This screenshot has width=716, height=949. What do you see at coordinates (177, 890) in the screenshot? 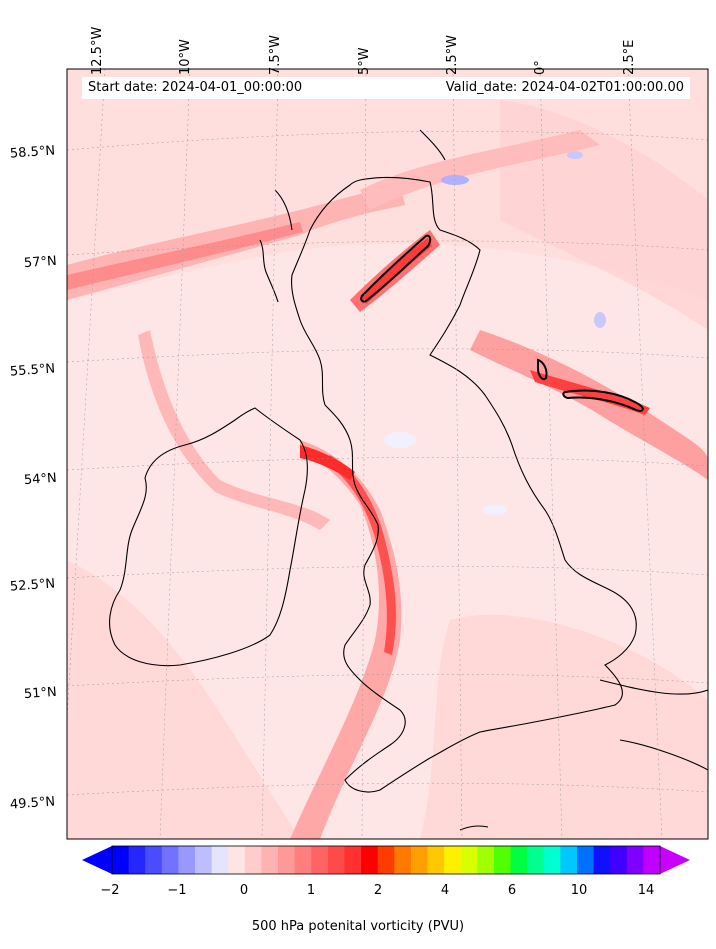
I see `colorbar-tick-label: −1` at bounding box center [177, 890].